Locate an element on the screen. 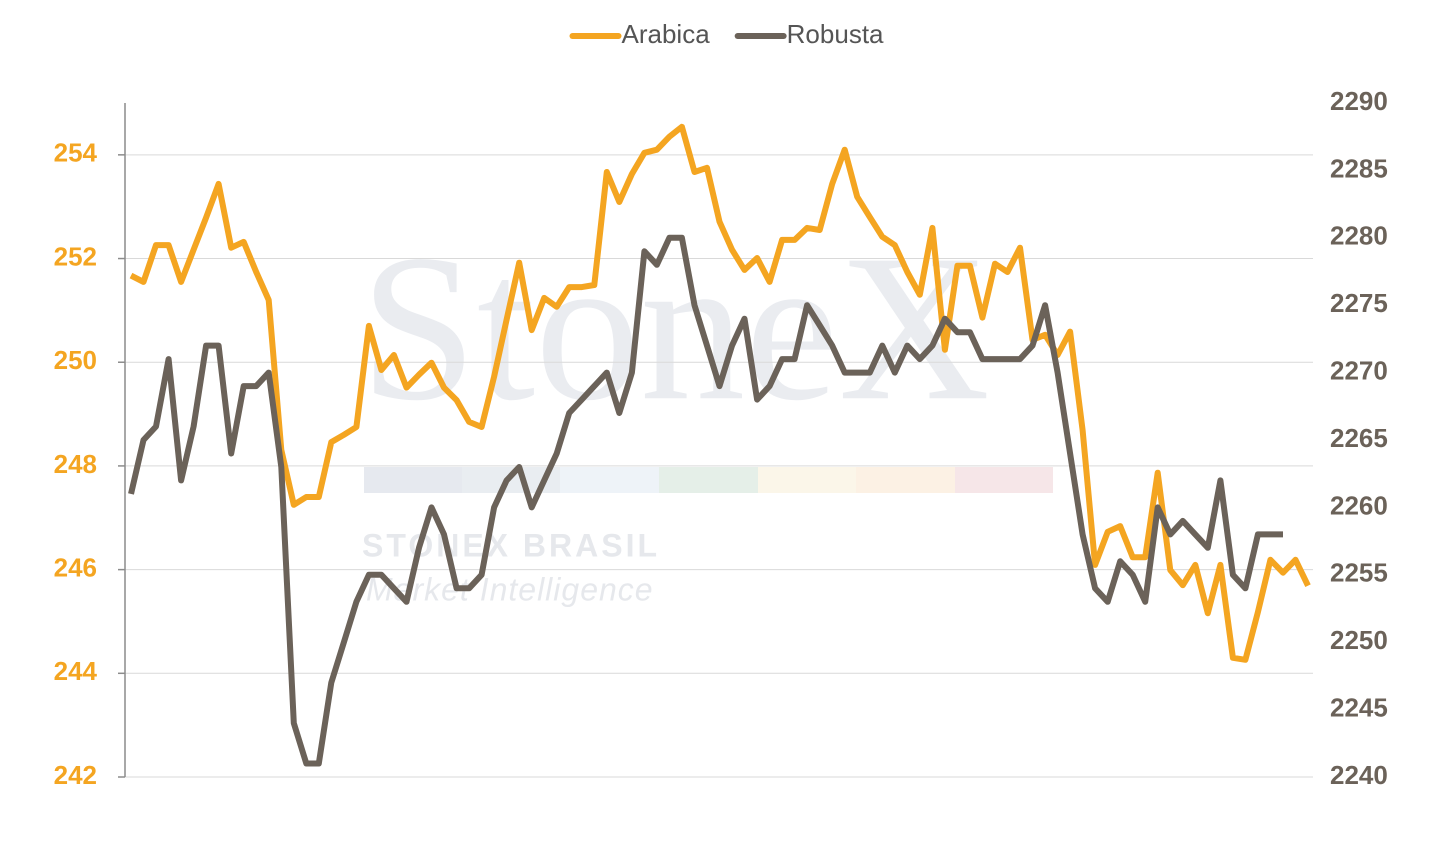  y-tick-label: 246 is located at coordinates (75, 567).